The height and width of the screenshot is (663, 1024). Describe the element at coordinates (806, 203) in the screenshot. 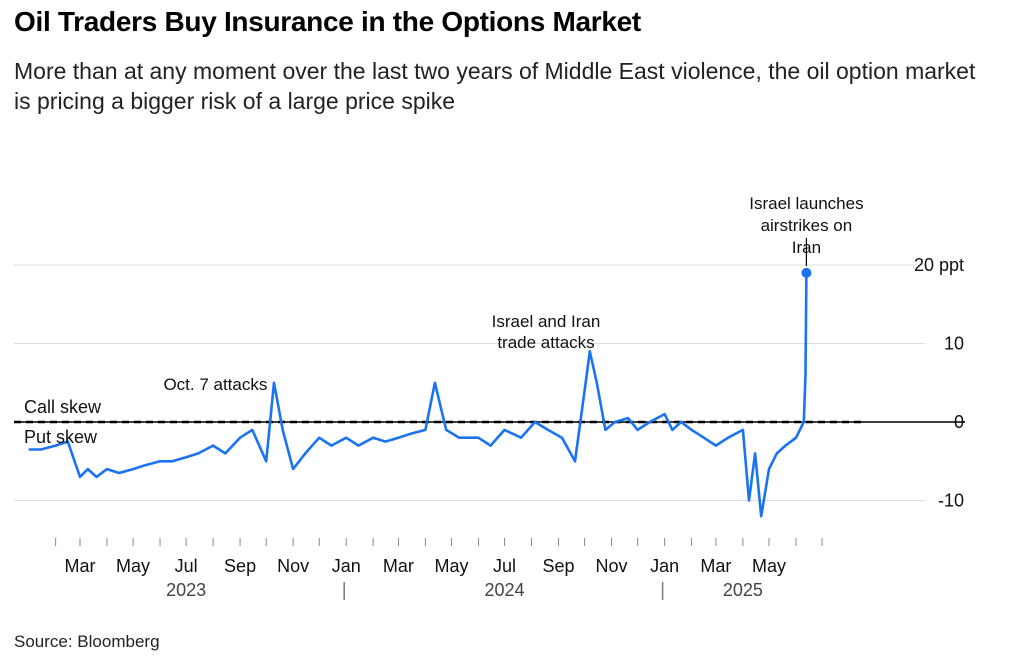

I see `annotation-airstrikes: Israel launches` at that location.